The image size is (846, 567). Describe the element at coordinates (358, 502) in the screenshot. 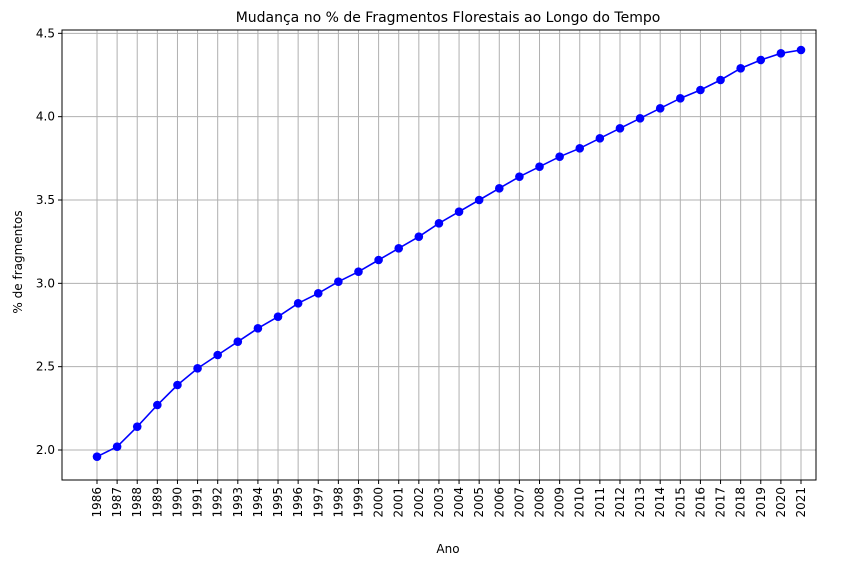

I see `x-tick-label: 1999` at that location.